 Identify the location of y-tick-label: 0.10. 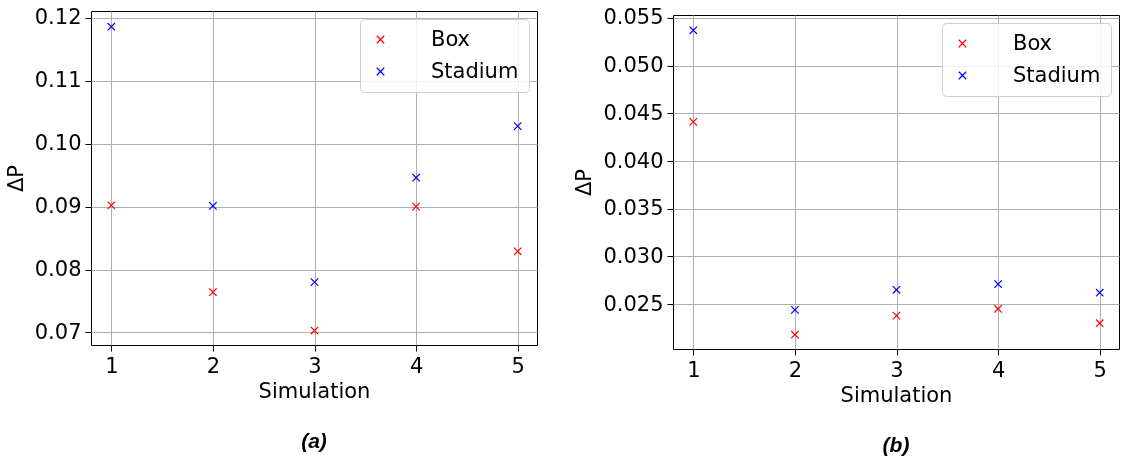
(58, 143).